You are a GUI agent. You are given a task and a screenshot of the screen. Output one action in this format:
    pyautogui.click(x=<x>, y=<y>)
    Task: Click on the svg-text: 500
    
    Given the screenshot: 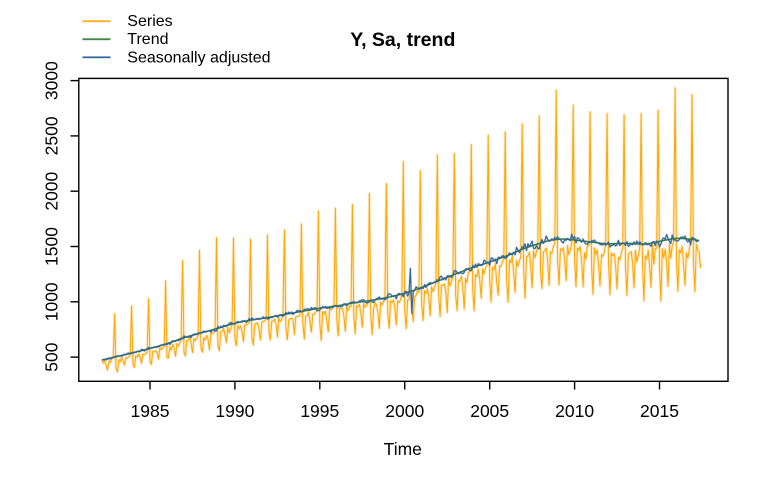 What is the action you would take?
    pyautogui.click(x=52, y=356)
    